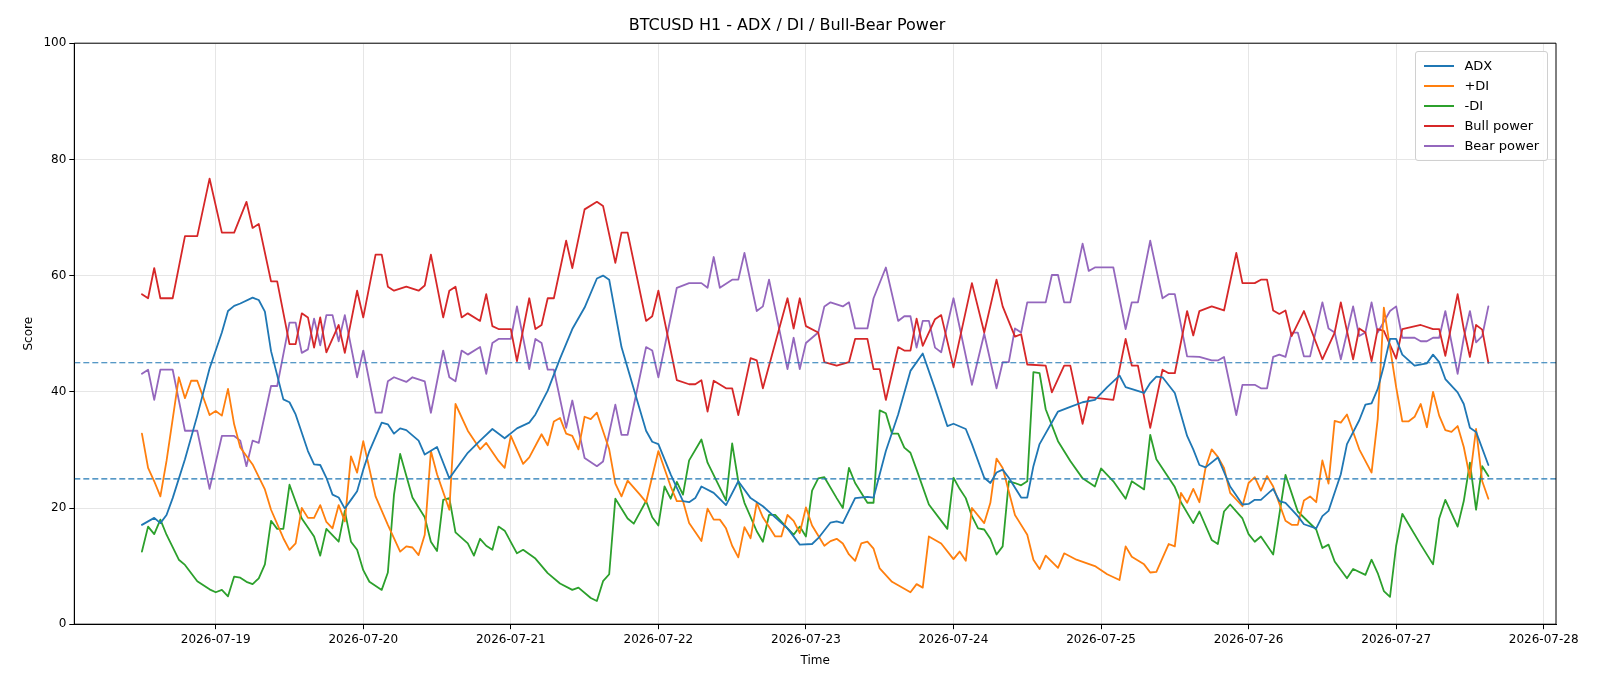  I want to click on x-axis-title: Time, so click(814, 659).